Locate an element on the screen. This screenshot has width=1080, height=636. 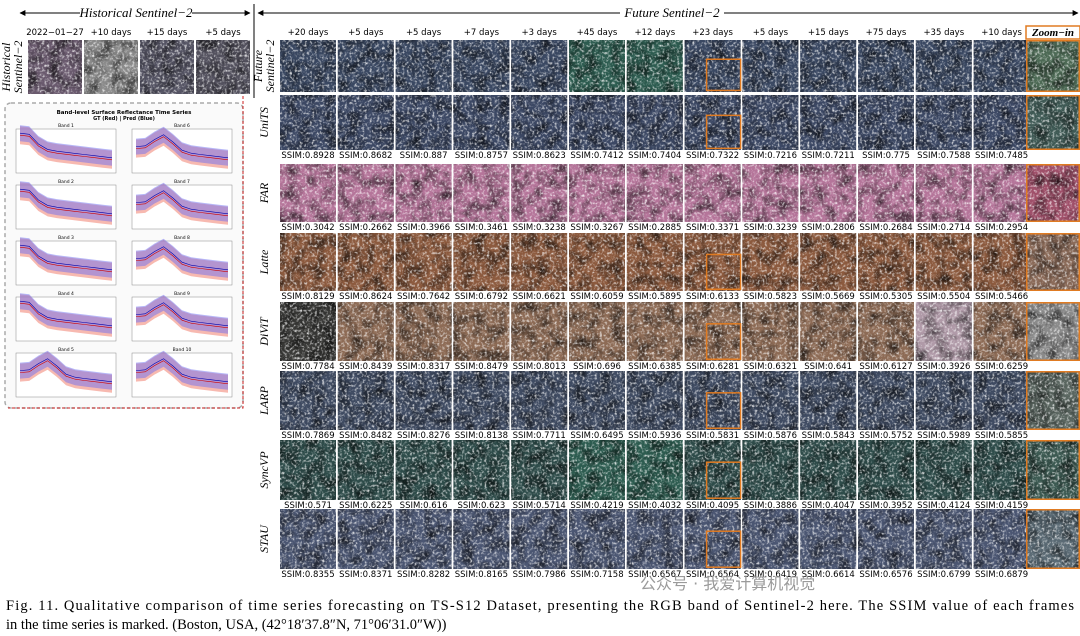
ssim-label: SSIM:0.6259 is located at coordinates (1001, 367).